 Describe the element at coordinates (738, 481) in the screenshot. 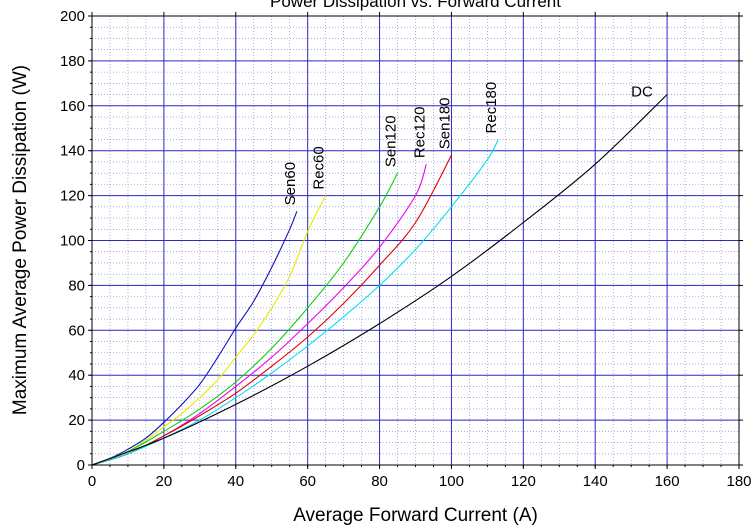

I see `x-tick-label: 180` at that location.